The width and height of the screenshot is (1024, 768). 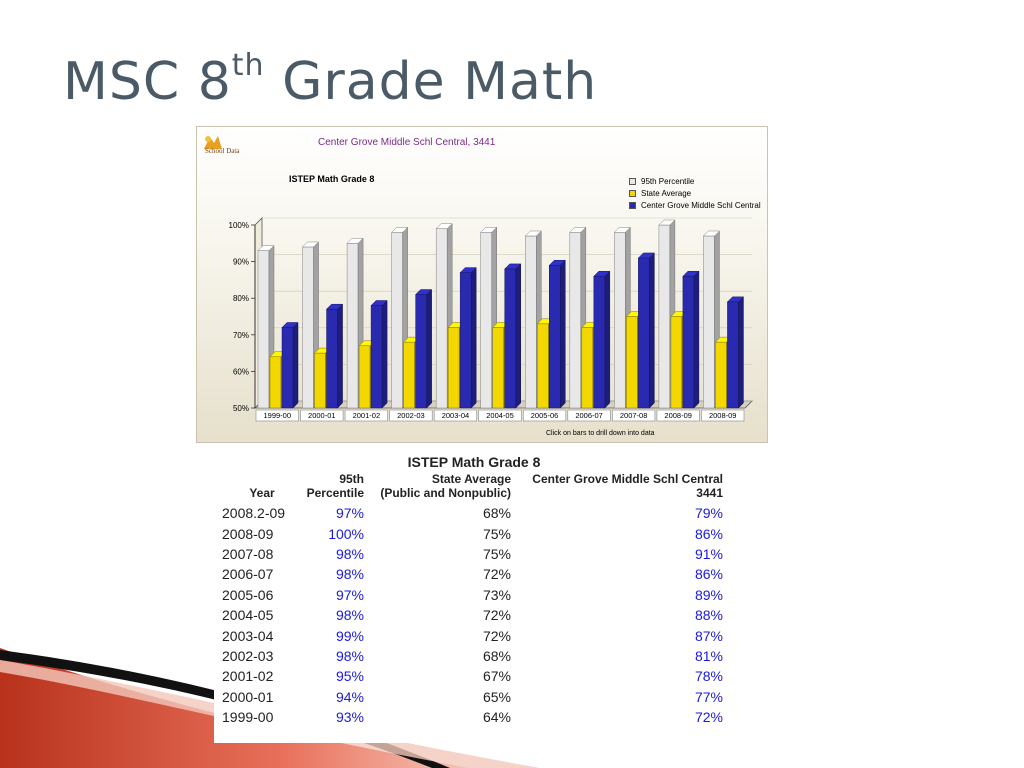 I want to click on x-tick-label: 2006-07, so click(x=589, y=415).